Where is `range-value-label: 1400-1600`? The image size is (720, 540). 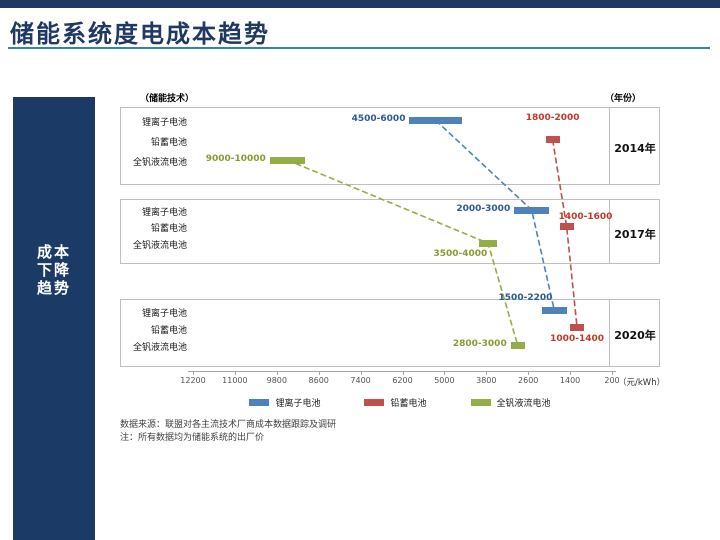
range-value-label: 1400-1600 is located at coordinates (585, 217).